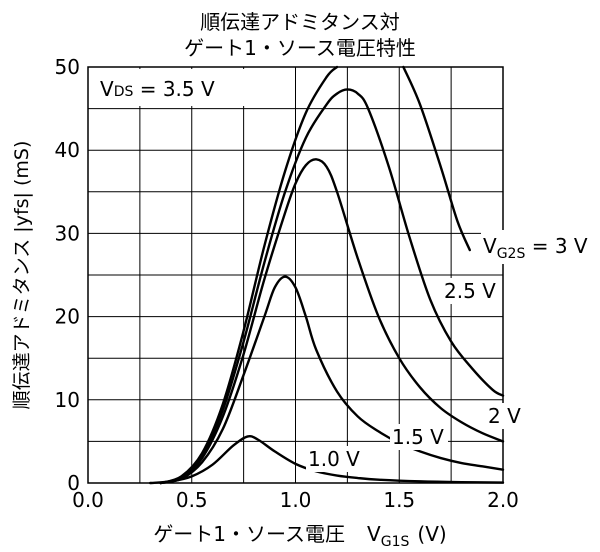 The height and width of the screenshot is (552, 600). What do you see at coordinates (503, 500) in the screenshot?
I see `x-tick-label-4: 2.0` at bounding box center [503, 500].